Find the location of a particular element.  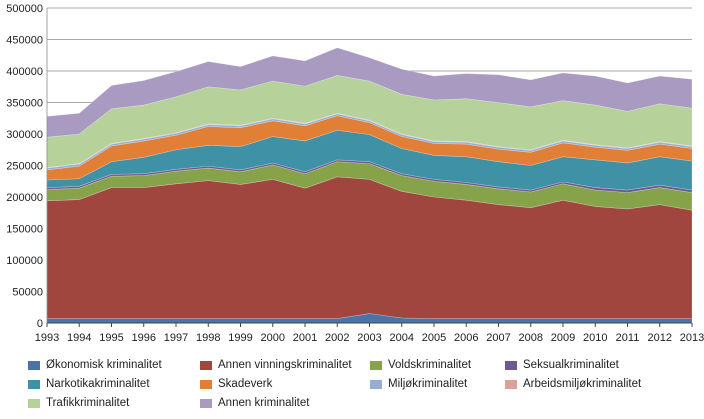

x-tick-label: 1998 is located at coordinates (208, 338).